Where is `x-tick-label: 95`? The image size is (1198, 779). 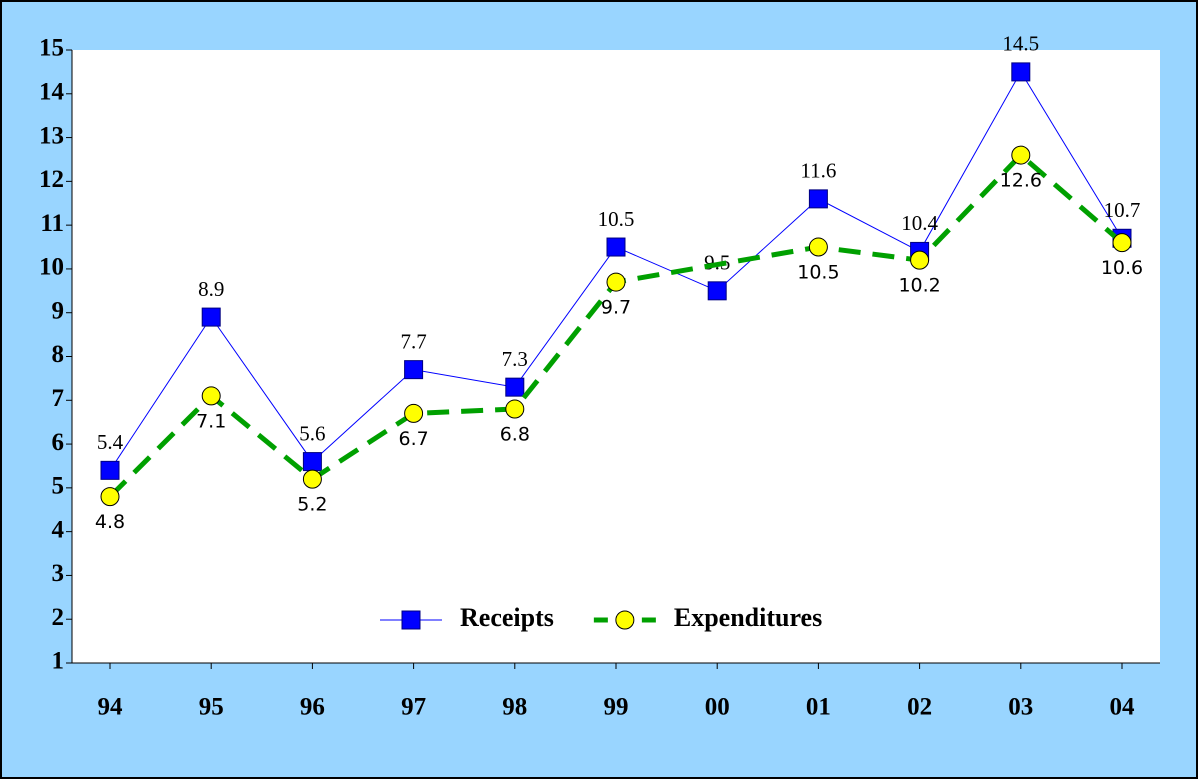 x-tick-label: 95 is located at coordinates (211, 707).